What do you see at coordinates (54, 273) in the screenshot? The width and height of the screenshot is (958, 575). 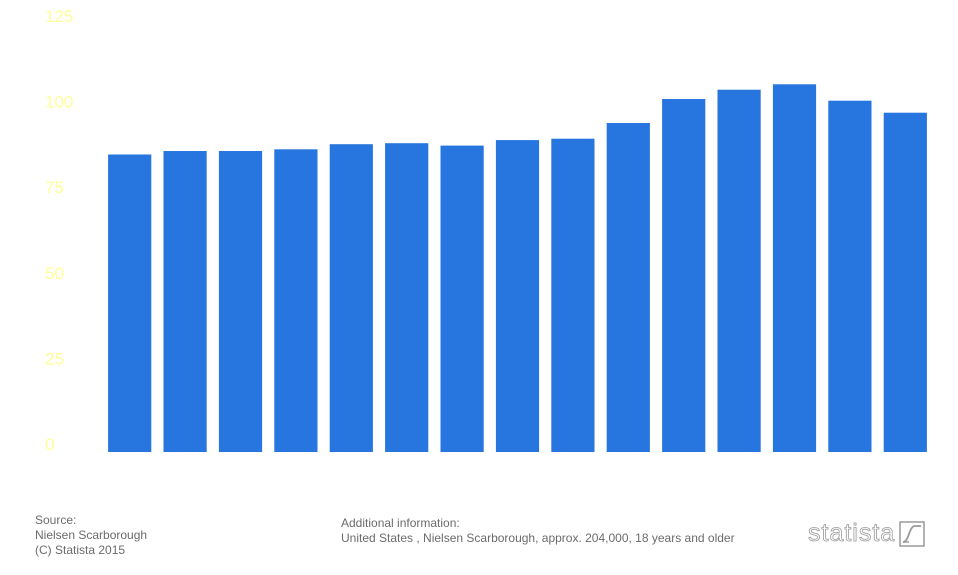 I see `y-tick-label: 50` at bounding box center [54, 273].